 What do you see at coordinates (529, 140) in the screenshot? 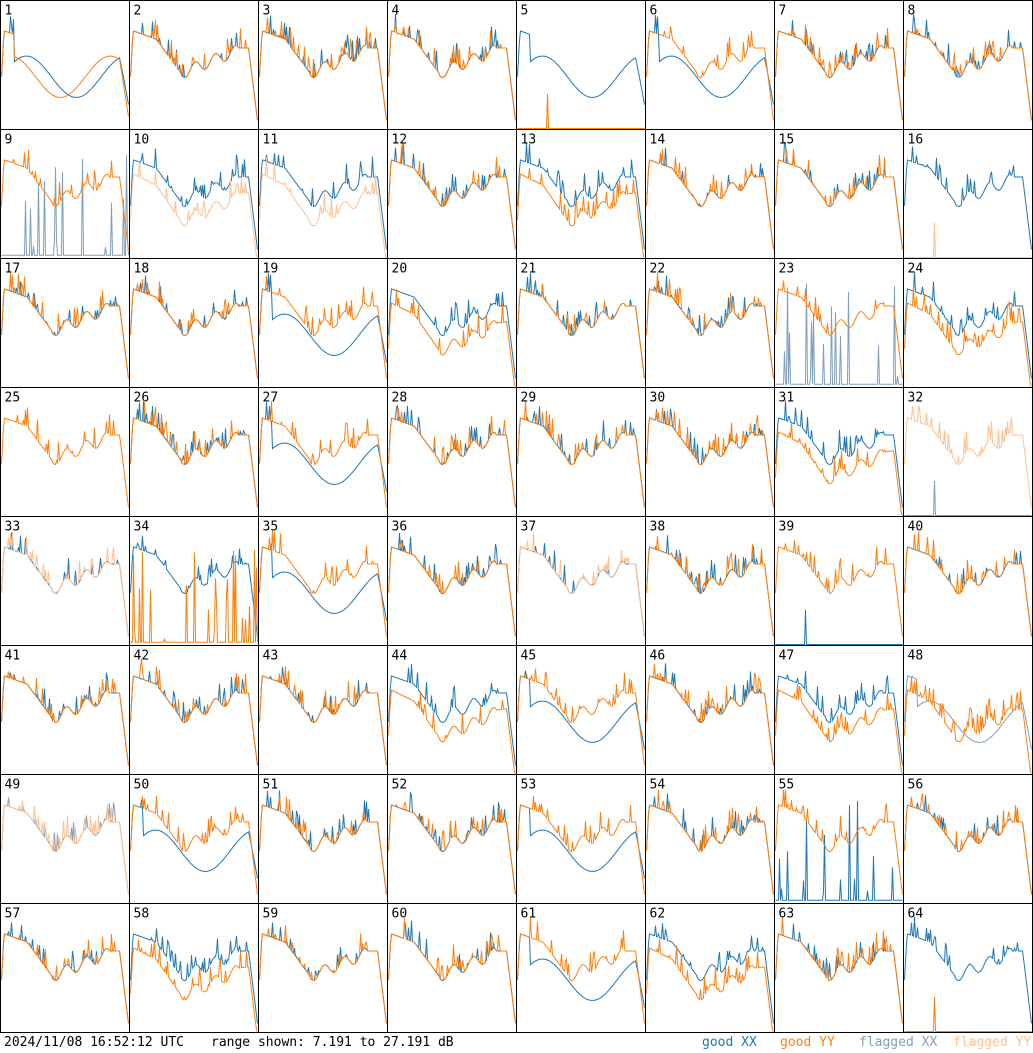
I see `tile-number: 13` at bounding box center [529, 140].